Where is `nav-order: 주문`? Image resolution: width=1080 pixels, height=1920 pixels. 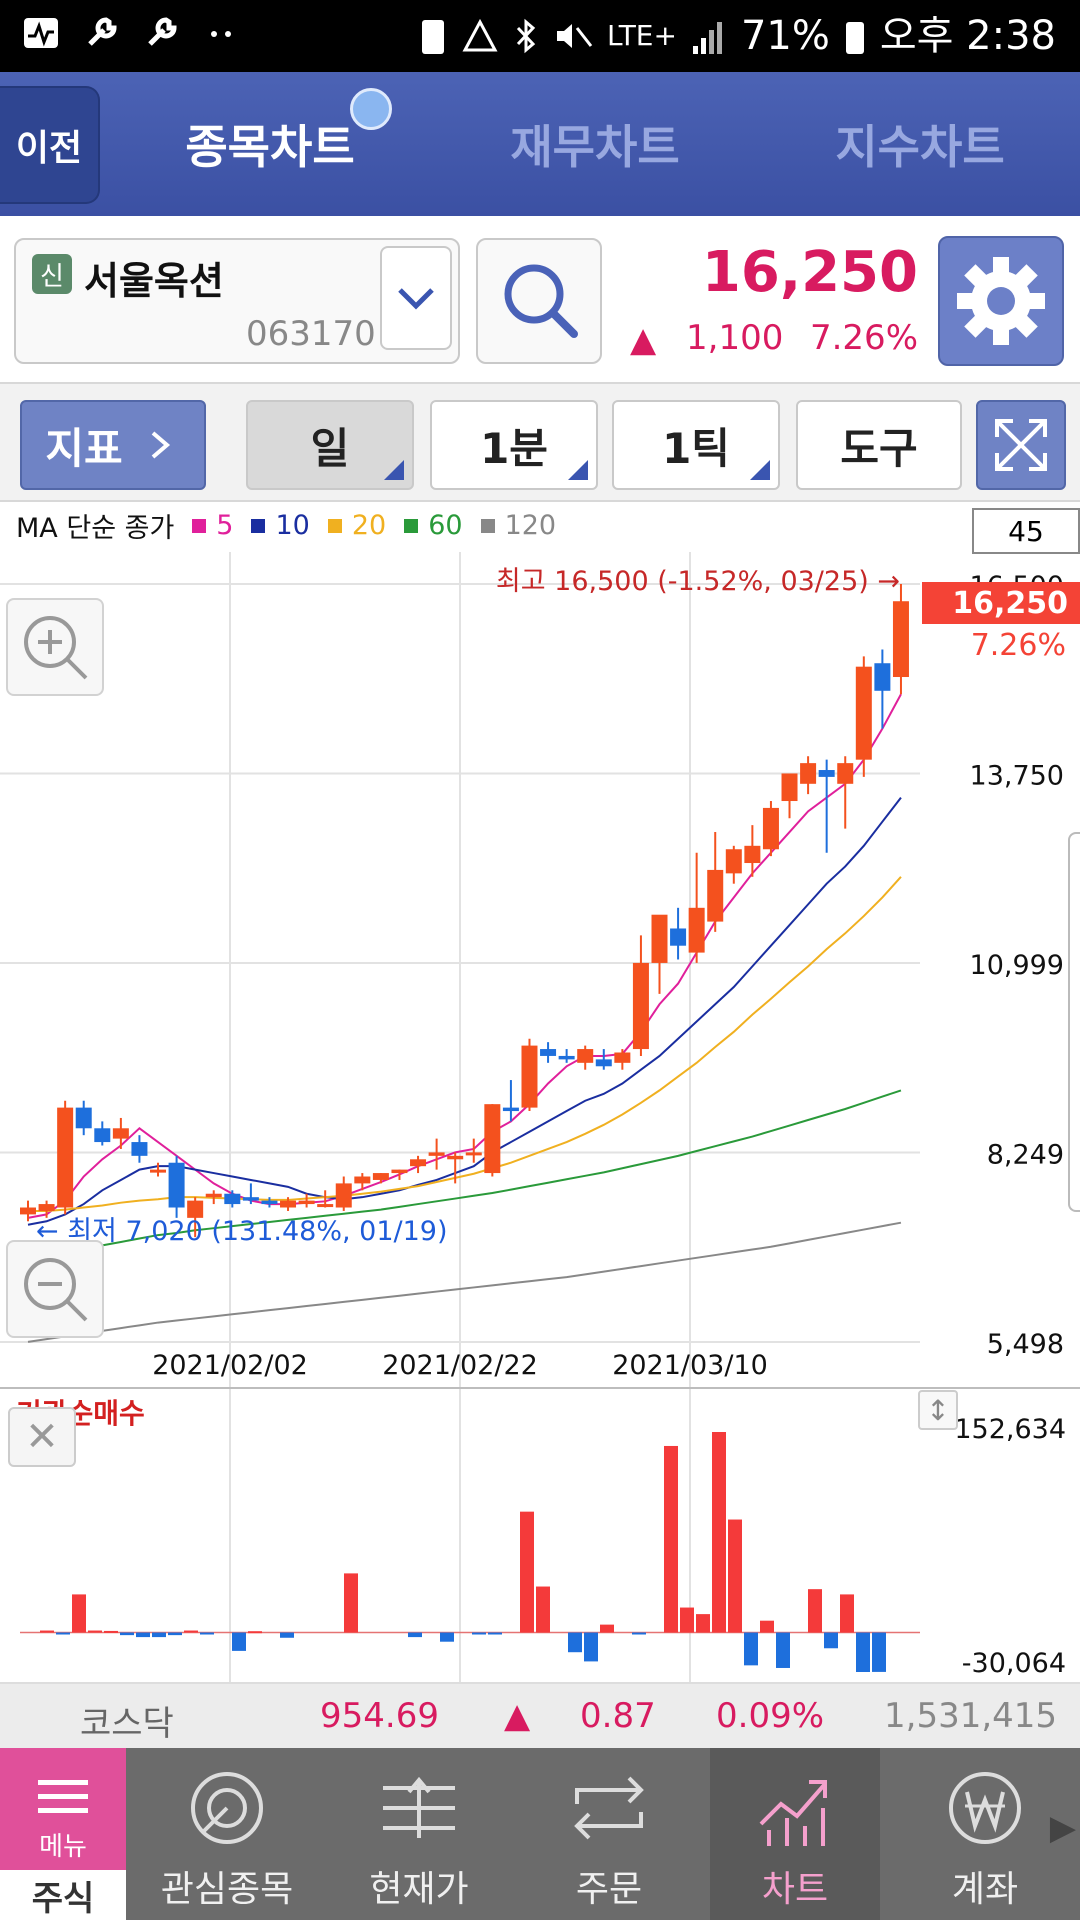 nav-order: 주문 is located at coordinates (609, 1834).